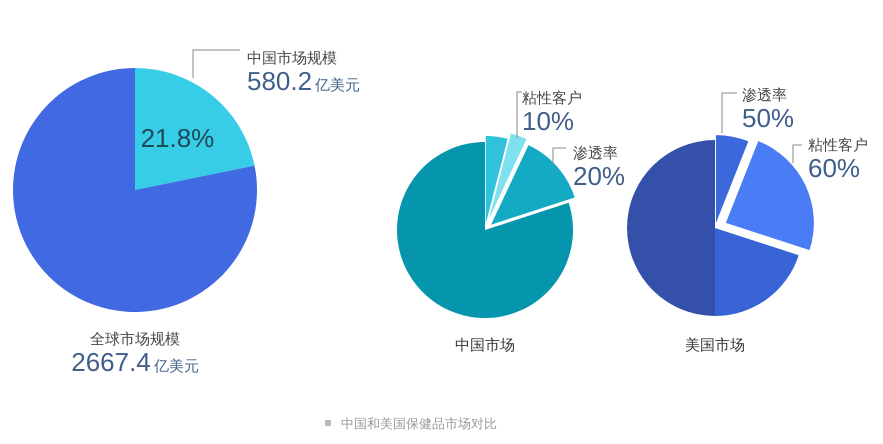  I want to click on data-label: 21.8%, so click(177, 138).